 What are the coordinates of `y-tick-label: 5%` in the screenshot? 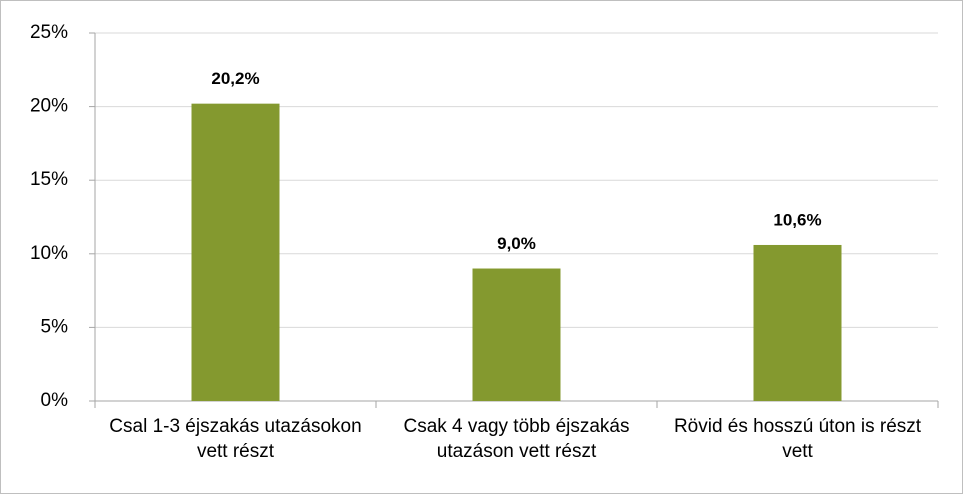 It's located at (55, 326).